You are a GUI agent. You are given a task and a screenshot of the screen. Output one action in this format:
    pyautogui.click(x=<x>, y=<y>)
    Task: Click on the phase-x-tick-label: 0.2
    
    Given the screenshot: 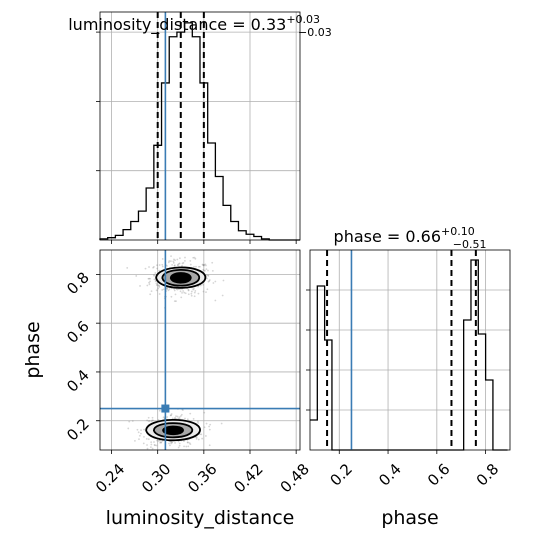 What is the action you would take?
    pyautogui.click(x=341, y=475)
    